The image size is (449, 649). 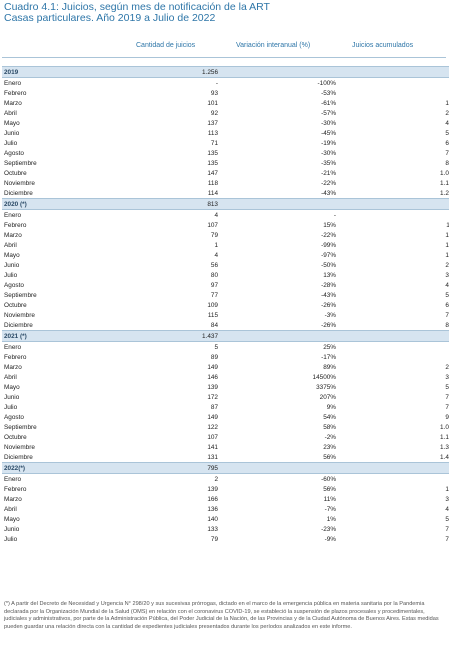 I want to click on year-total: 1.256, so click(x=153, y=72).